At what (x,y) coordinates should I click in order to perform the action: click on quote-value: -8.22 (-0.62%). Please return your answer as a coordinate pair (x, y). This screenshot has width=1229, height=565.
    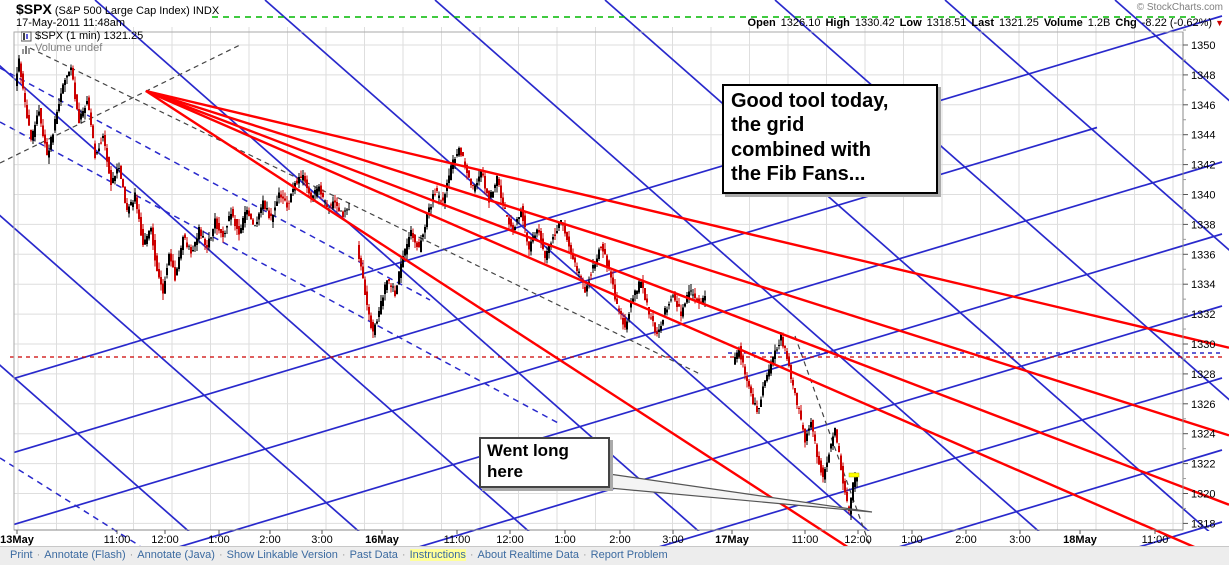
    Looking at the image, I should click on (1177, 23).